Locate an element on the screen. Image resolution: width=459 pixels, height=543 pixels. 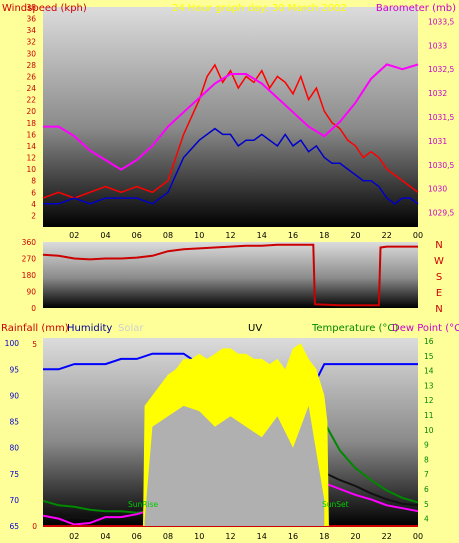
barometer-tick-label: 1030,5 is located at coordinates (441, 165).